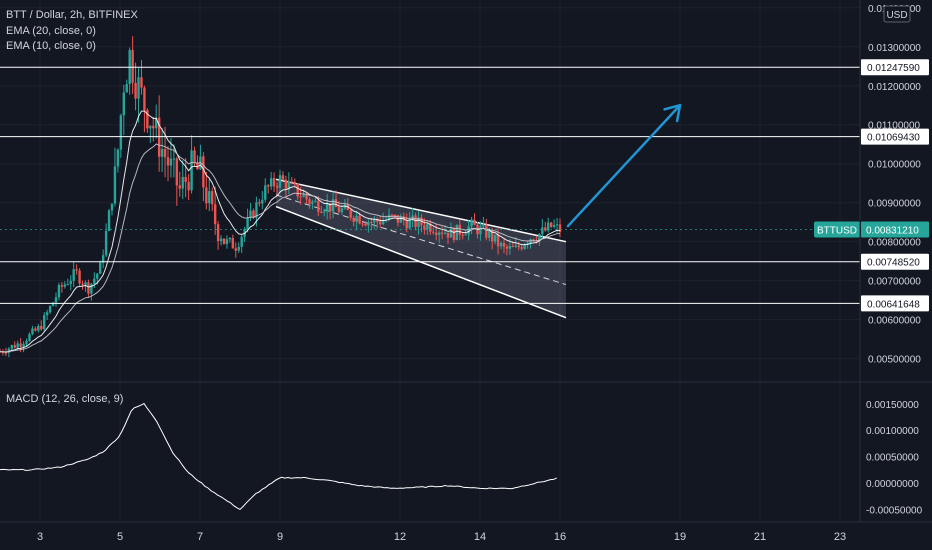 The image size is (932, 550). I want to click on ema20-legend: EMA (20, close, 0), so click(51, 31).